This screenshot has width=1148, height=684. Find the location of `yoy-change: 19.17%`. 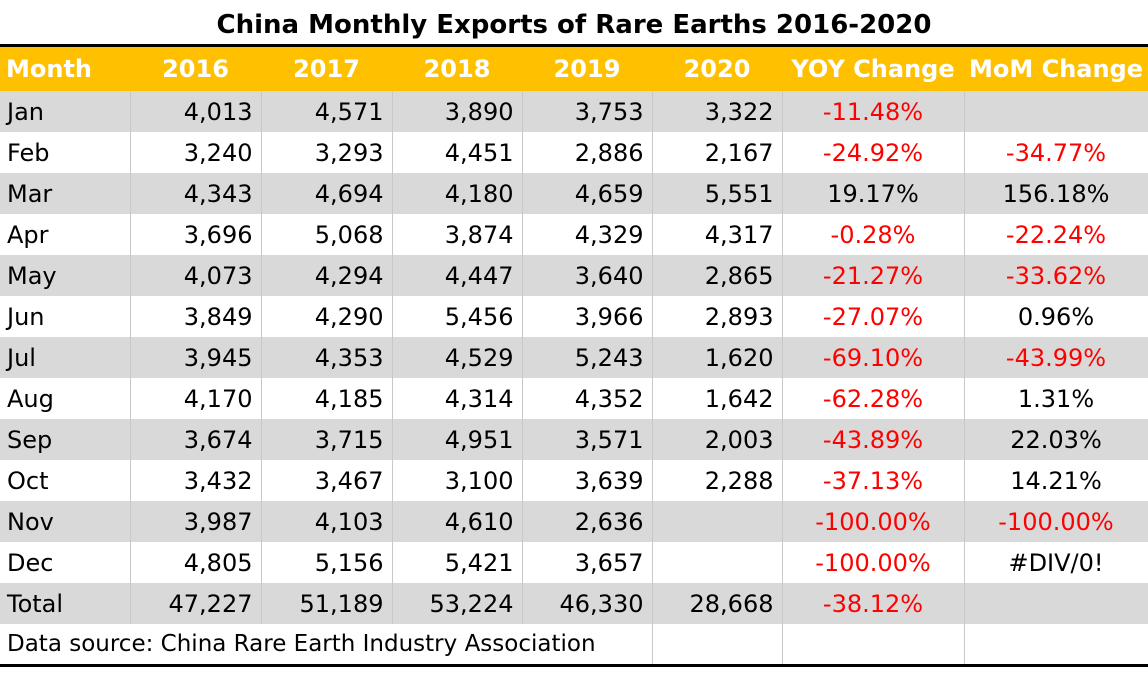

yoy-change: 19.17% is located at coordinates (873, 193).